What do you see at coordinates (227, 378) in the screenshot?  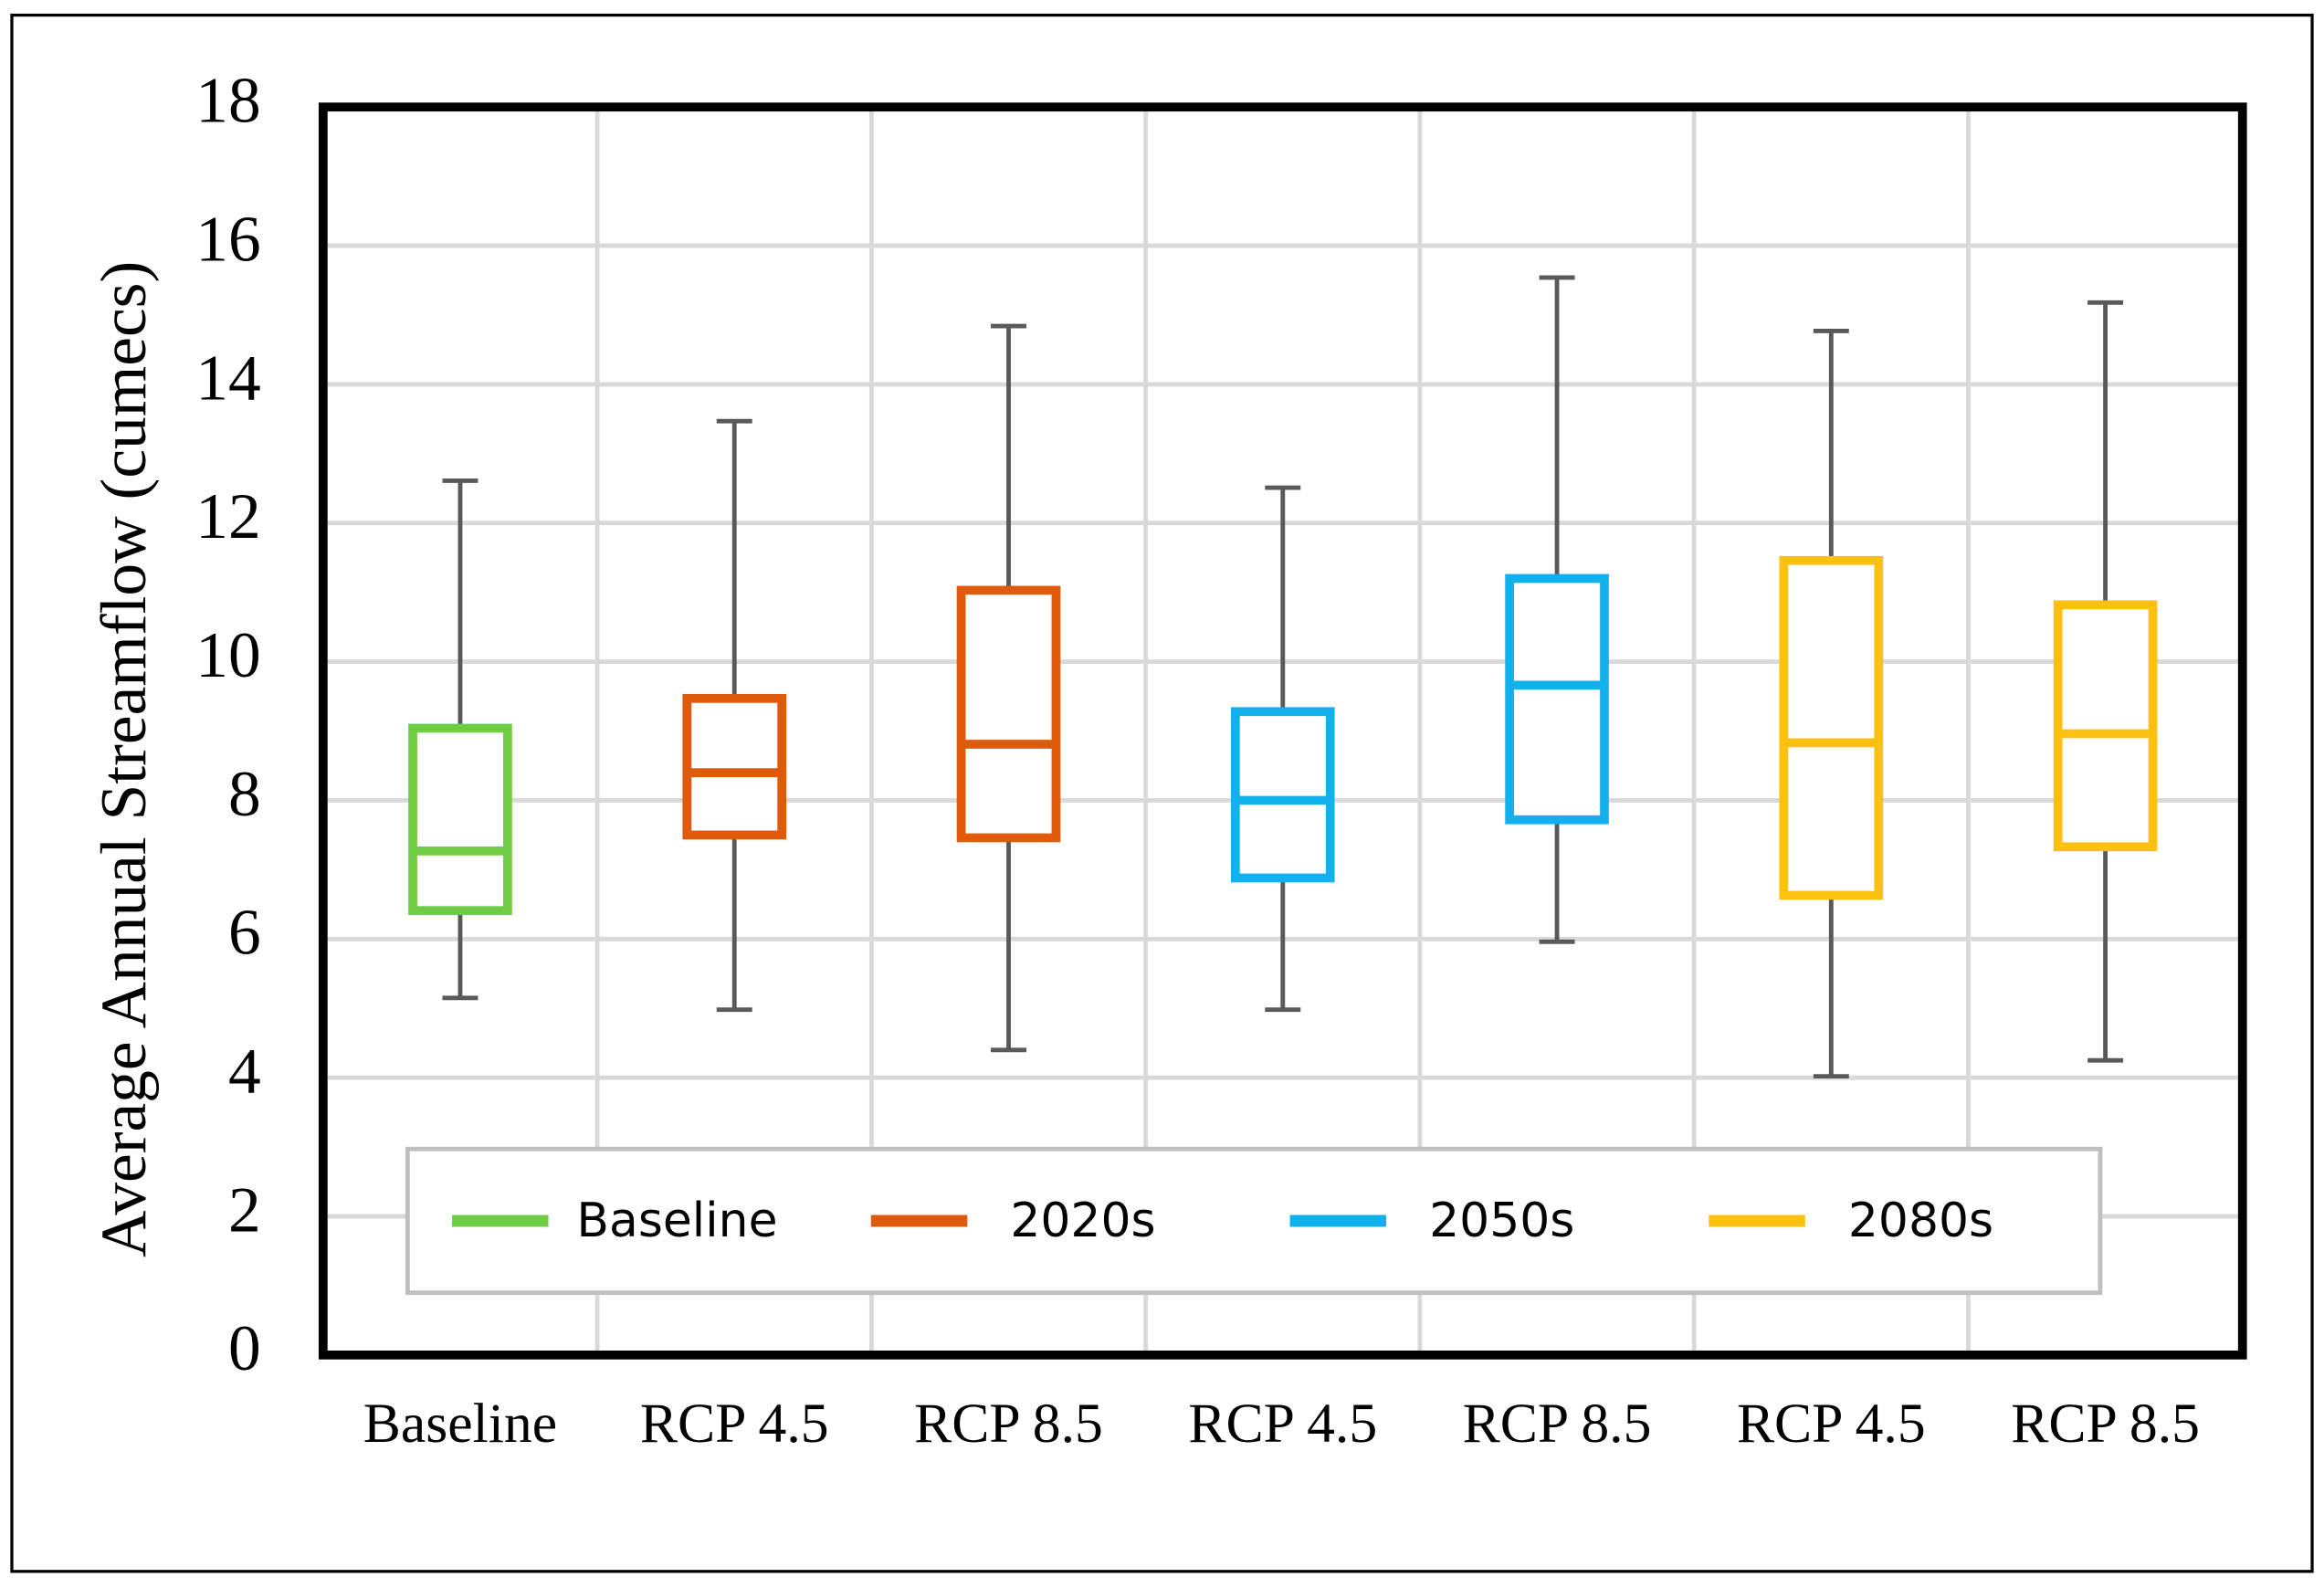 I see `y-tick-label: 14` at bounding box center [227, 378].